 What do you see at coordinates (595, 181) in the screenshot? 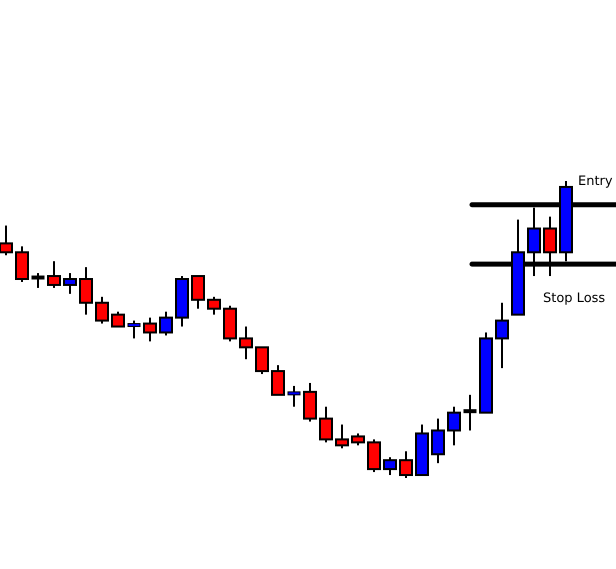
I see `ref-line-label: Entry` at bounding box center [595, 181].